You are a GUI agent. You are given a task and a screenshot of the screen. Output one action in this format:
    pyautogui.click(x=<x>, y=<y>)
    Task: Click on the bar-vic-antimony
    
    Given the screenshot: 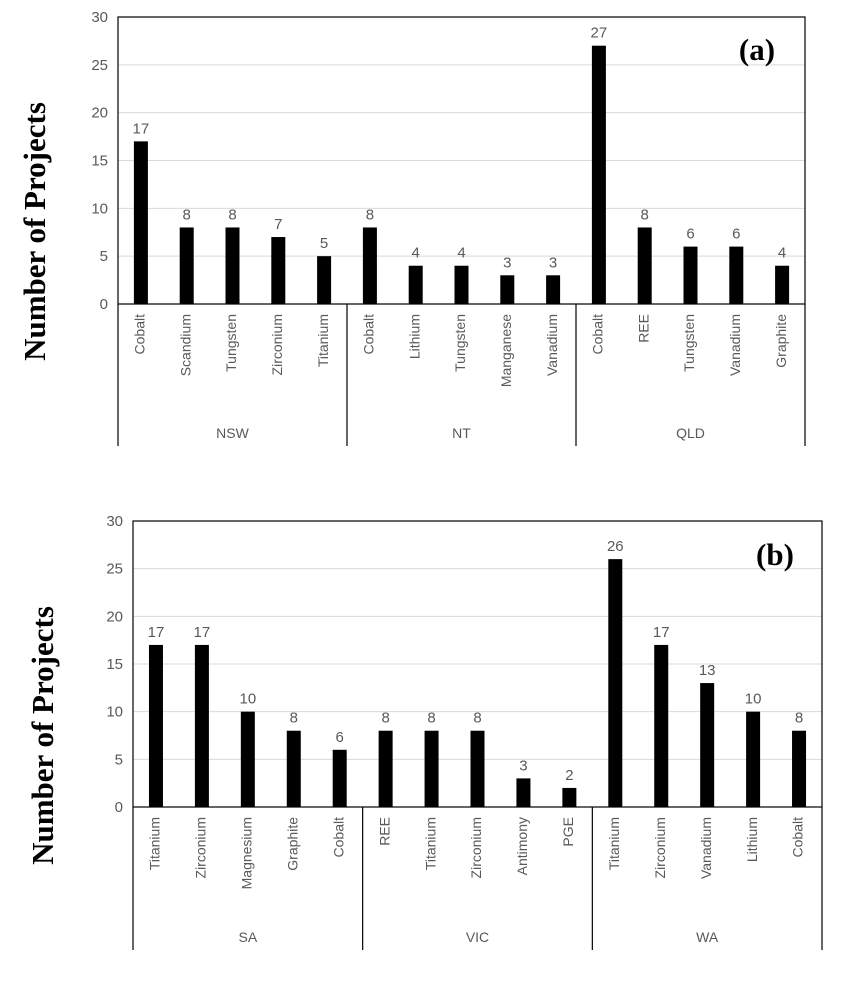 What is the action you would take?
    pyautogui.click(x=523, y=792)
    